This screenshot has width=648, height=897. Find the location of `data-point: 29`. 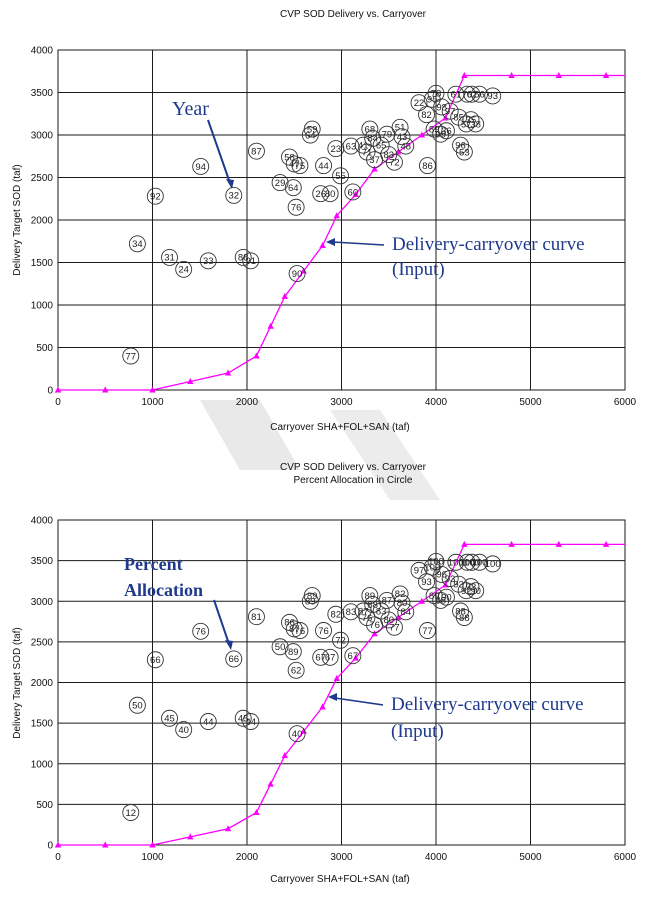

data-point: 29 is located at coordinates (280, 183).